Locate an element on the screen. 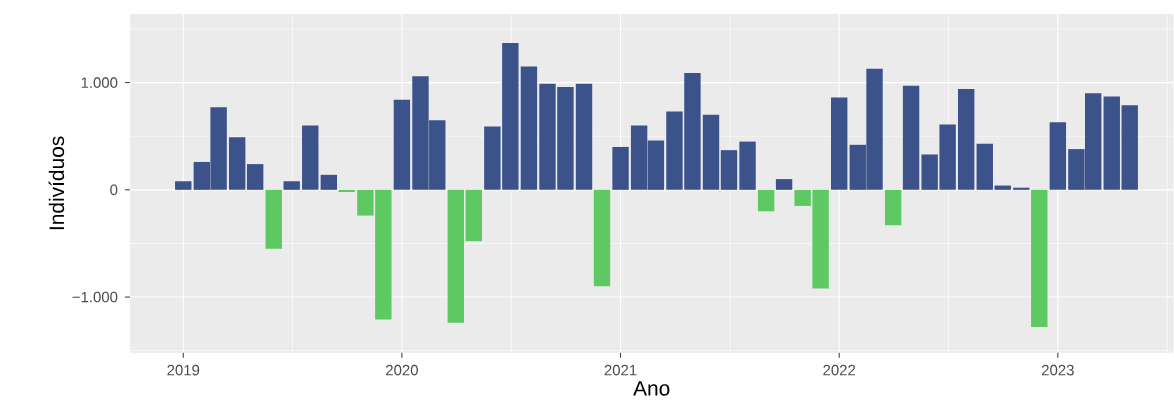 Image resolution: width=1174 pixels, height=414 pixels. y-tick-label: −1.000 is located at coordinates (95, 297).